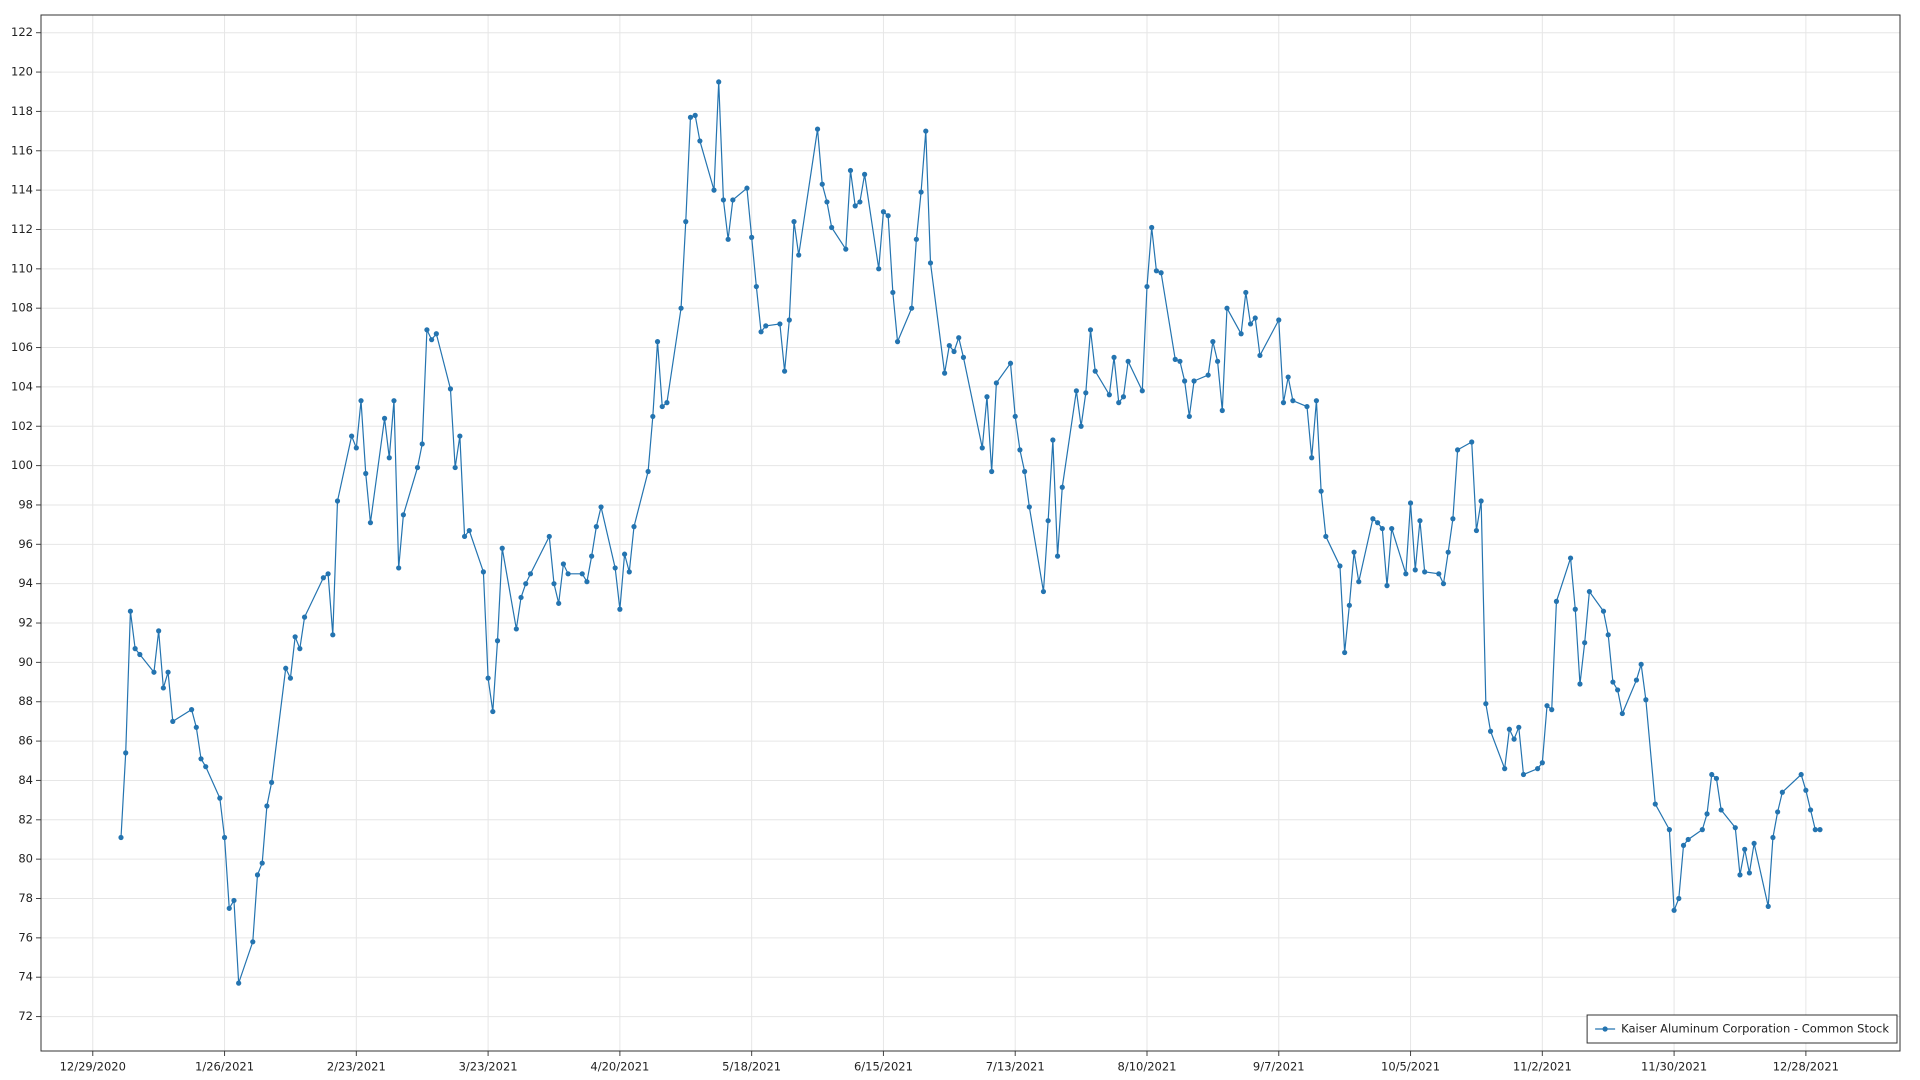 This screenshot has height=1080, width=1920. What do you see at coordinates (22, 347) in the screenshot?
I see `y-tick-label: 106` at bounding box center [22, 347].